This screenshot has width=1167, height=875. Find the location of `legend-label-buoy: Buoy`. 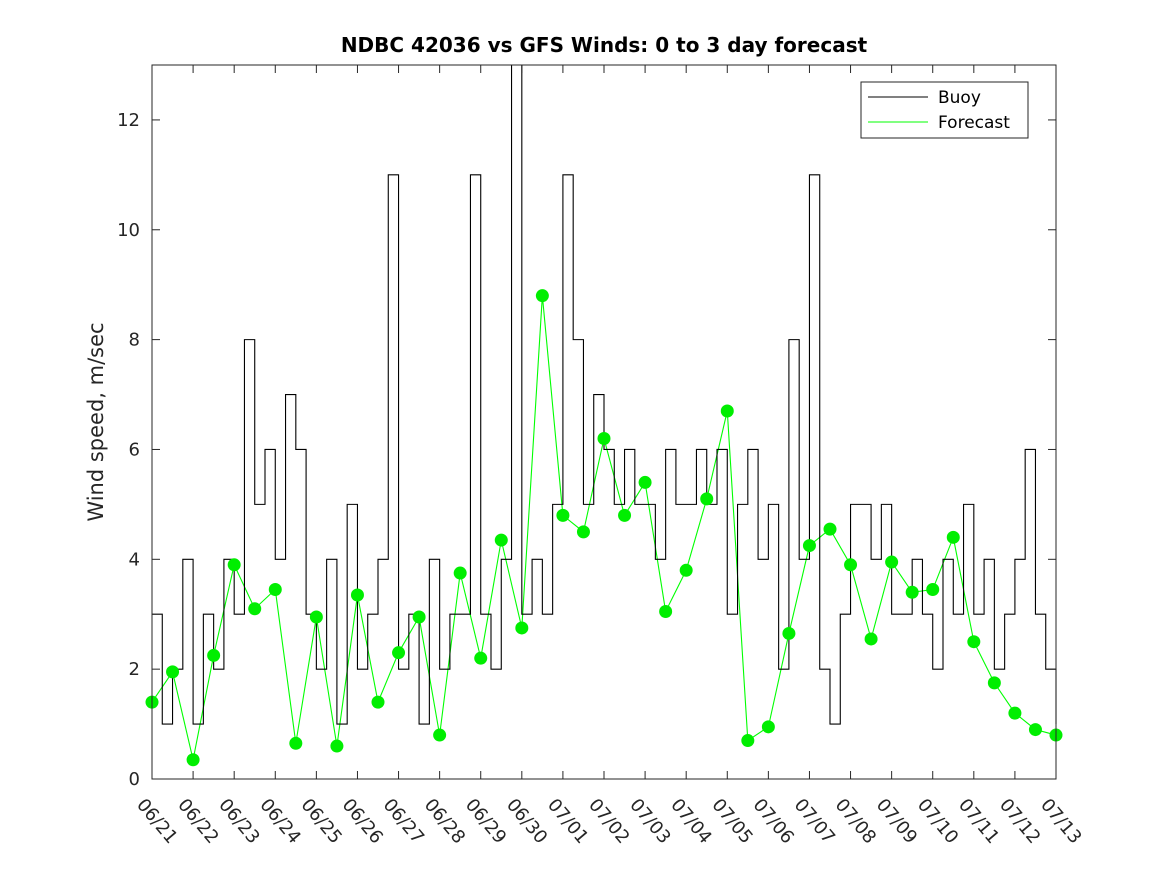

legend-label-buoy: Buoy is located at coordinates (959, 98).